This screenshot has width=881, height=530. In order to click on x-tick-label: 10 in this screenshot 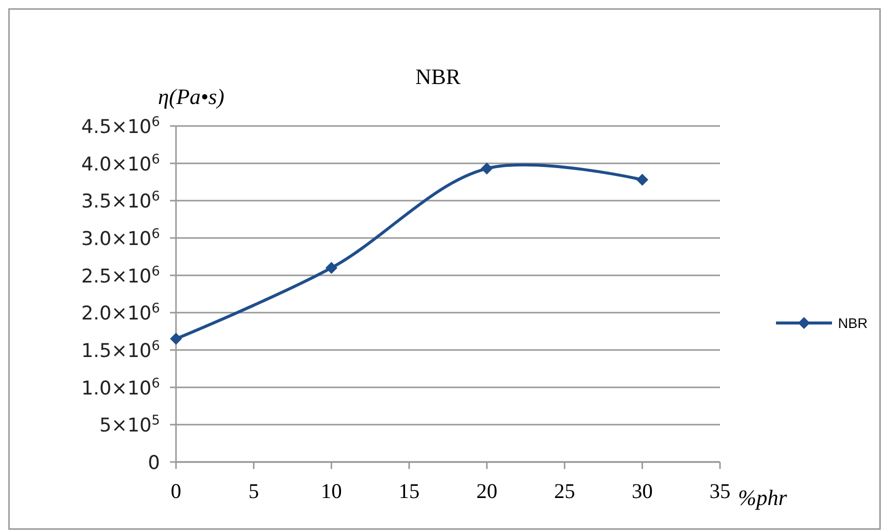, I will do `click(331, 491)`.